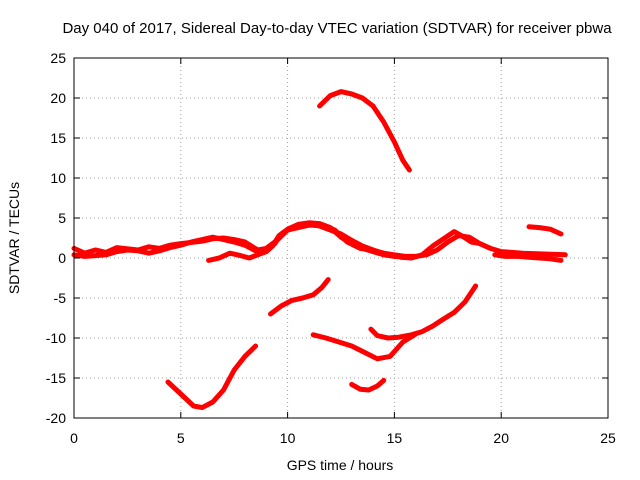 Image resolution: width=640 pixels, height=480 pixels. What do you see at coordinates (608, 438) in the screenshot?
I see `x-tick-label-5: 25` at bounding box center [608, 438].